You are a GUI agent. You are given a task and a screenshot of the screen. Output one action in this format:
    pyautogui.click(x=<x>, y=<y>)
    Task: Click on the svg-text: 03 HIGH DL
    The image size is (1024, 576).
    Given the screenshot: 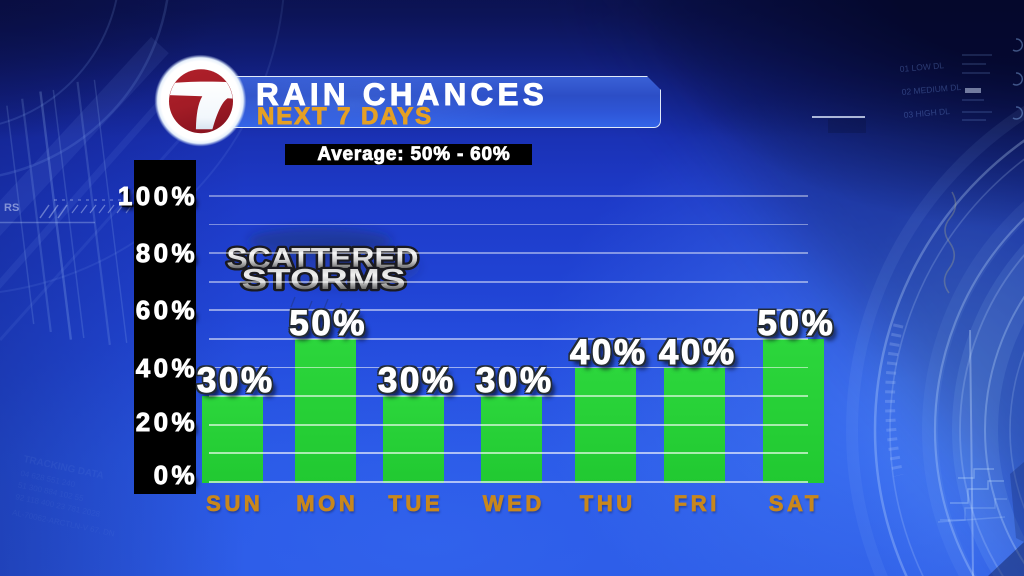 What is the action you would take?
    pyautogui.click(x=926, y=113)
    